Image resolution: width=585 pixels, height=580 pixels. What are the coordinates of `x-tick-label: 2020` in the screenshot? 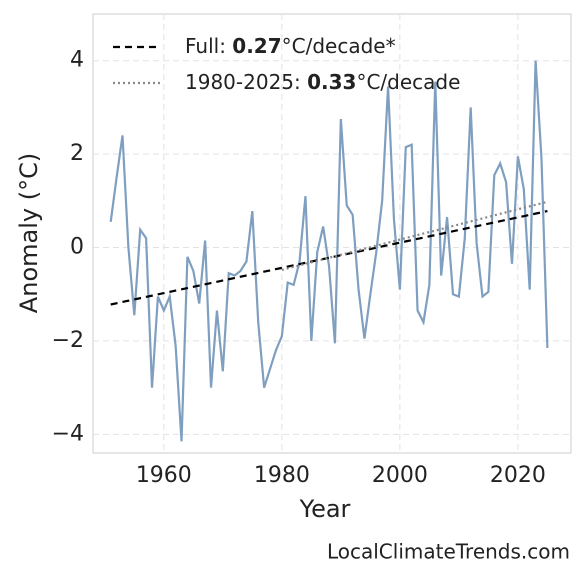 It's located at (518, 475).